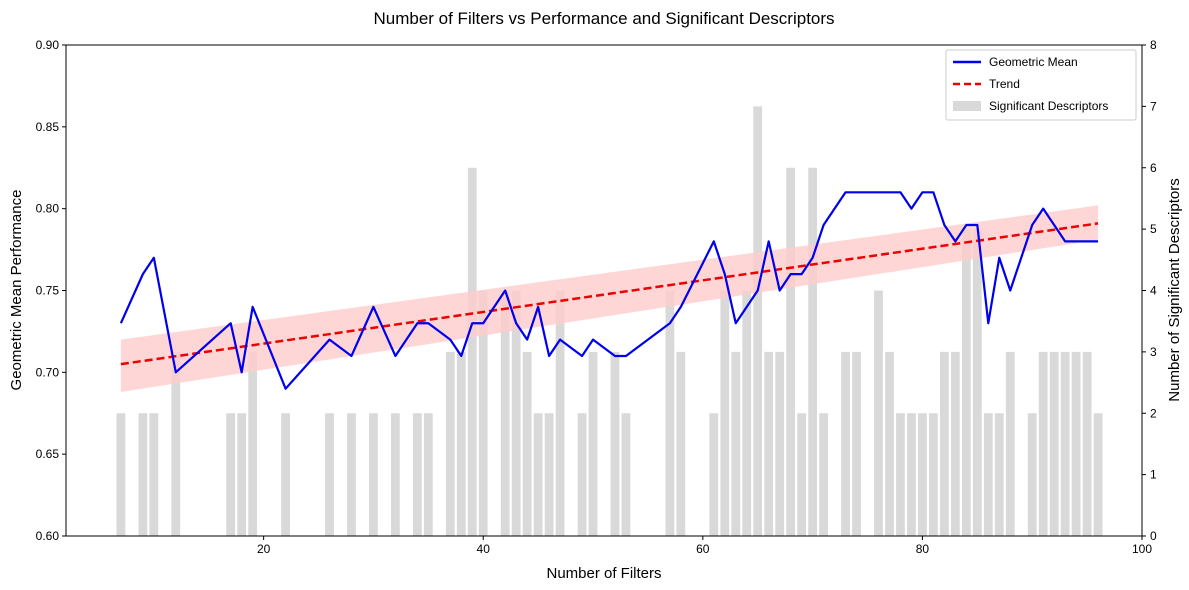 This screenshot has width=1189, height=590. I want to click on y-tick-label: 0.60, so click(48, 536).